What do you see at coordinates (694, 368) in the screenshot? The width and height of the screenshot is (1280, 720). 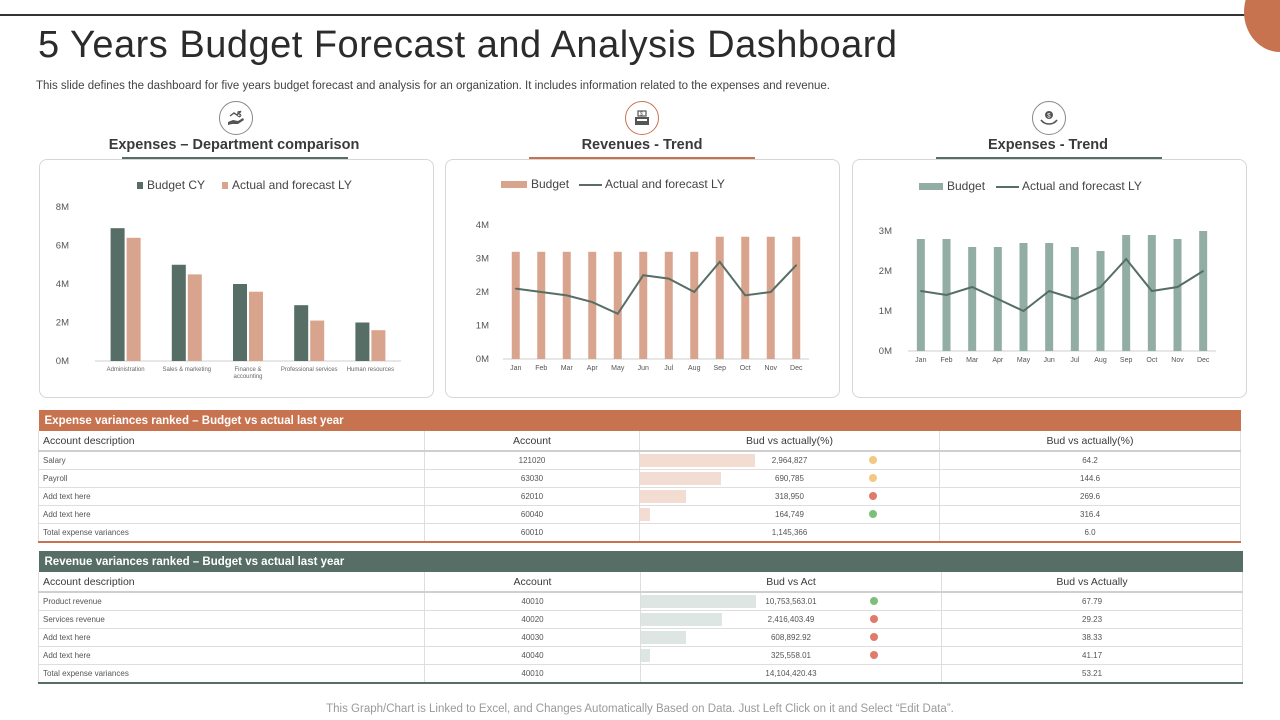 I see `x-tick-label: Aug` at bounding box center [694, 368].